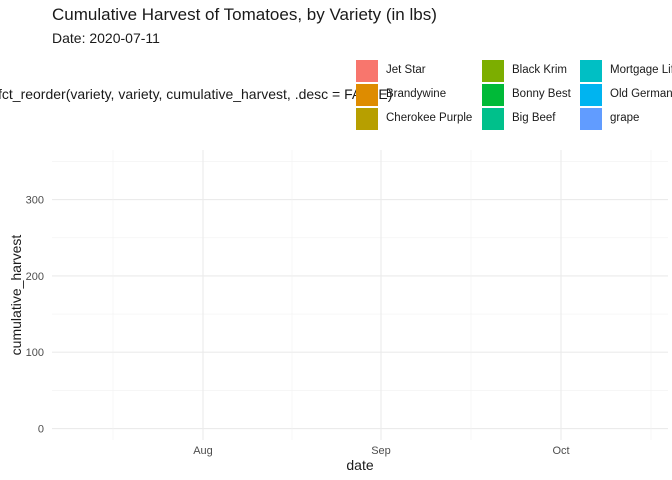  Describe the element at coordinates (541, 94) in the screenshot. I see `legend-label: Bonny Best` at that location.